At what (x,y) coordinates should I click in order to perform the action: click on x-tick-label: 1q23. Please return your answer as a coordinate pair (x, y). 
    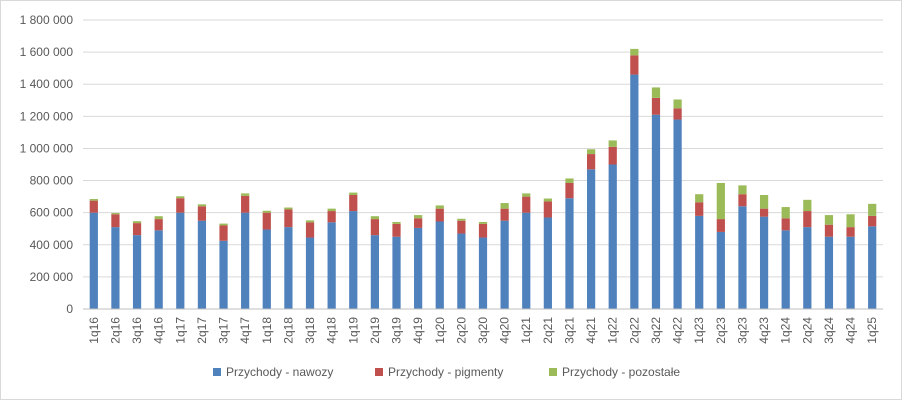
    Looking at the image, I should click on (699, 330).